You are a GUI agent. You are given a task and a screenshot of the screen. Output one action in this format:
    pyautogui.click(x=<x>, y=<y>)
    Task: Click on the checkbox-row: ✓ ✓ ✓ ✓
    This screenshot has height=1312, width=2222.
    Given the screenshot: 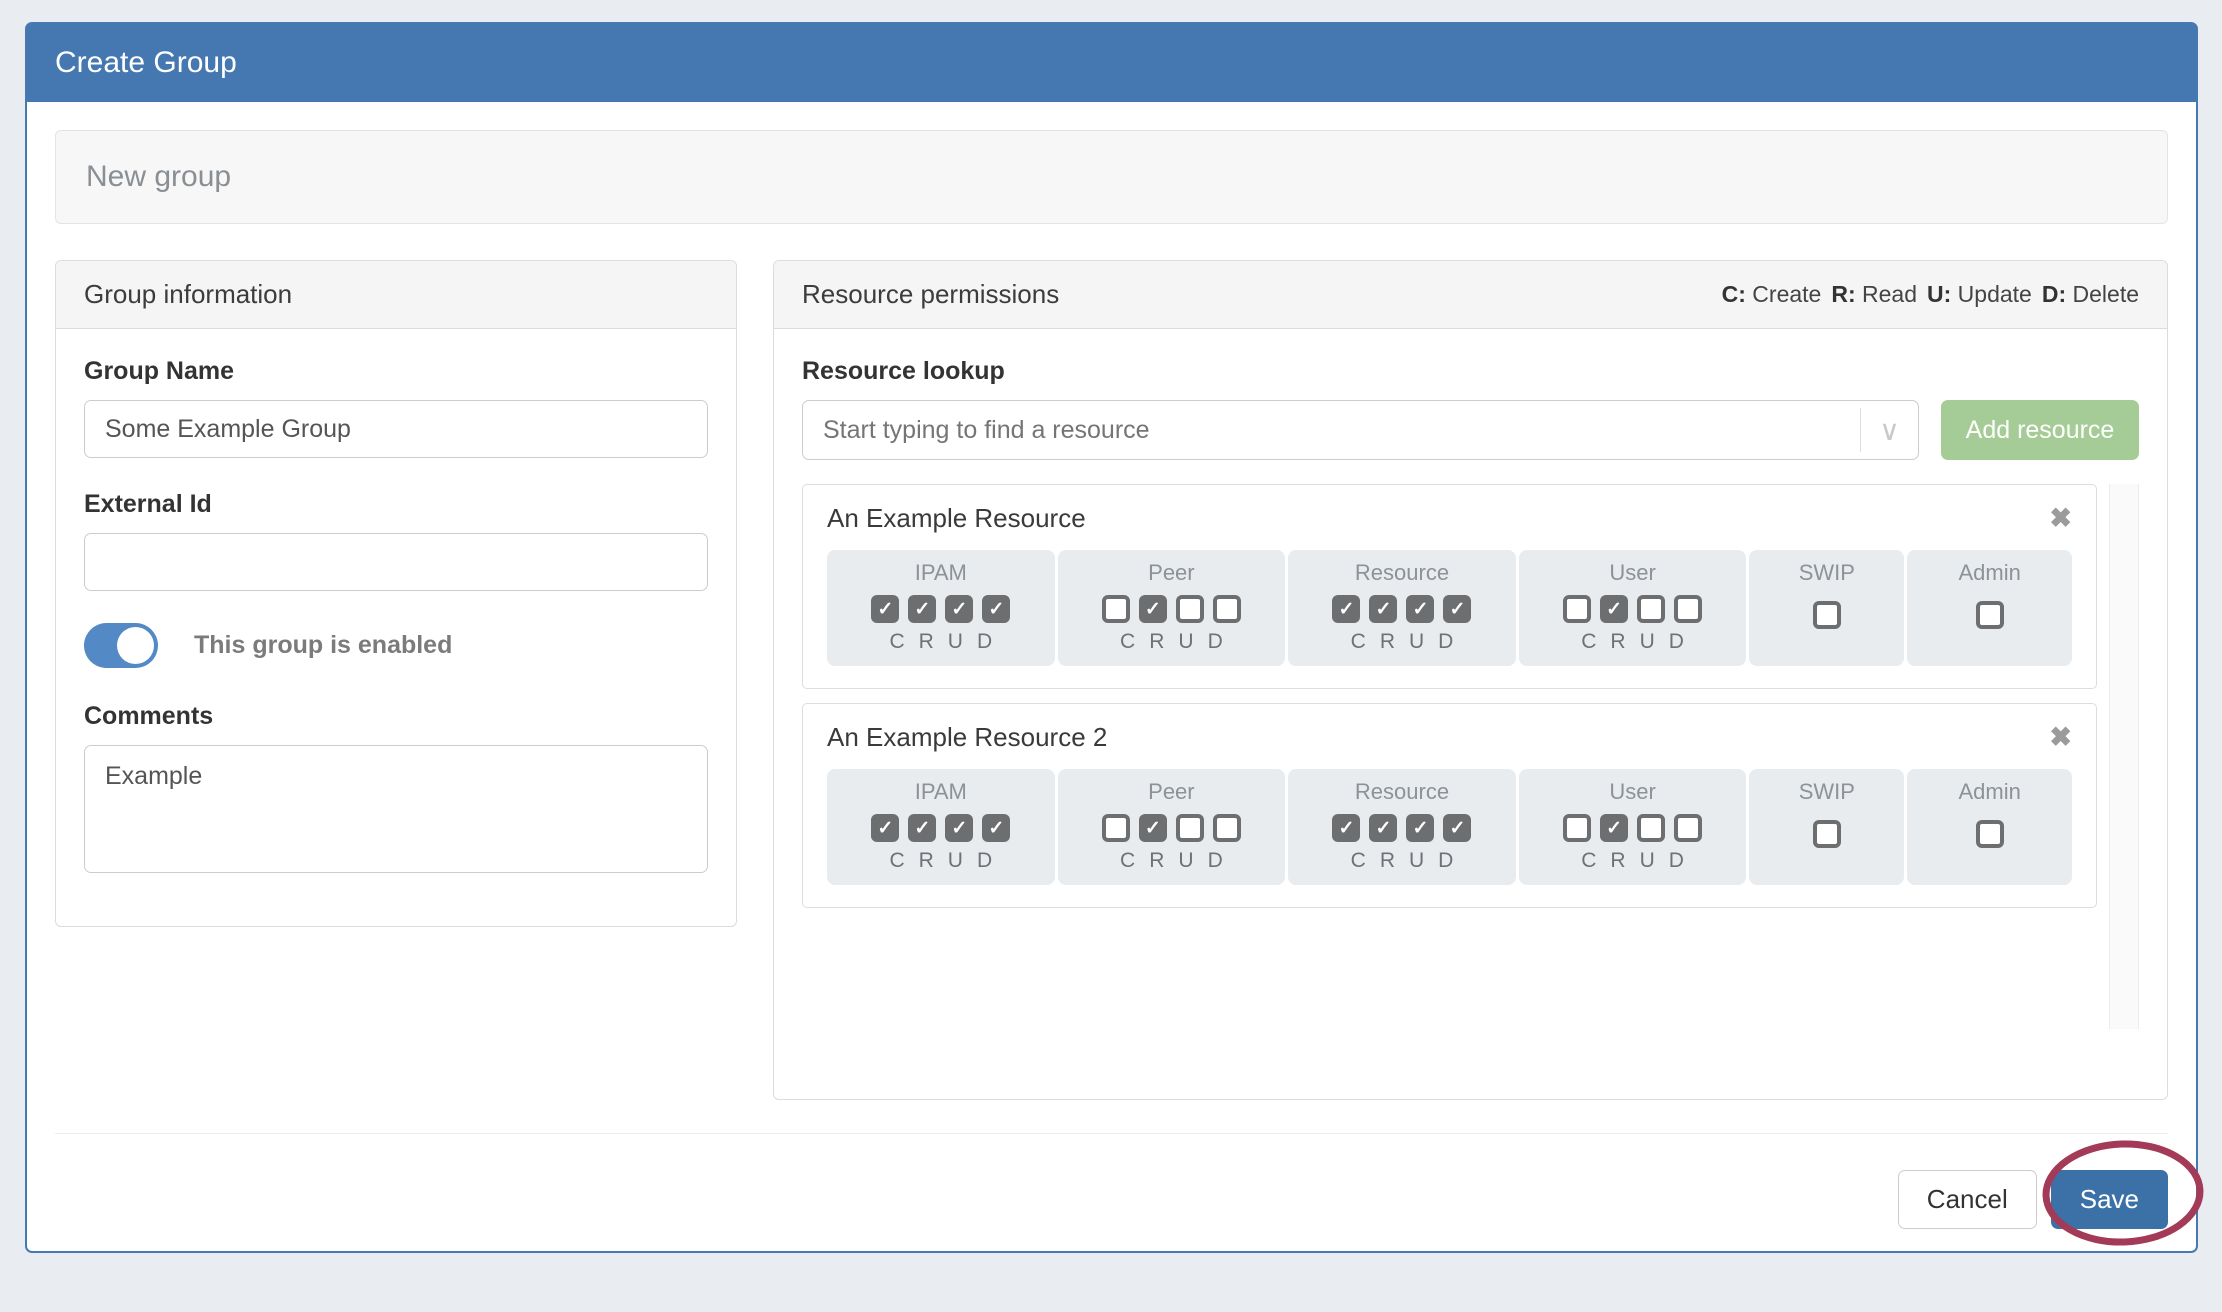 What is the action you would take?
    pyautogui.click(x=941, y=609)
    